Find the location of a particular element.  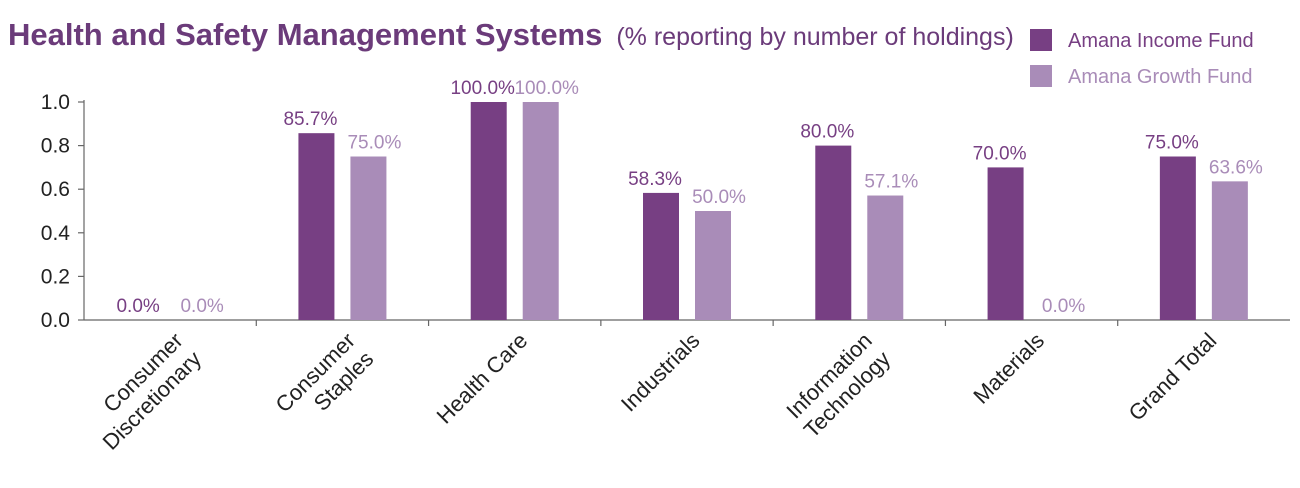

y-tick-label: 0.6 is located at coordinates (55, 189).